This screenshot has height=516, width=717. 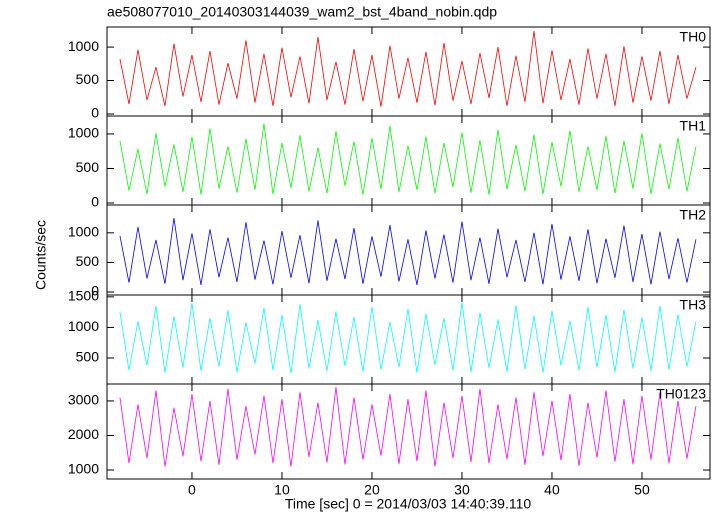 I want to click on x-tick-label: 20, so click(x=372, y=490).